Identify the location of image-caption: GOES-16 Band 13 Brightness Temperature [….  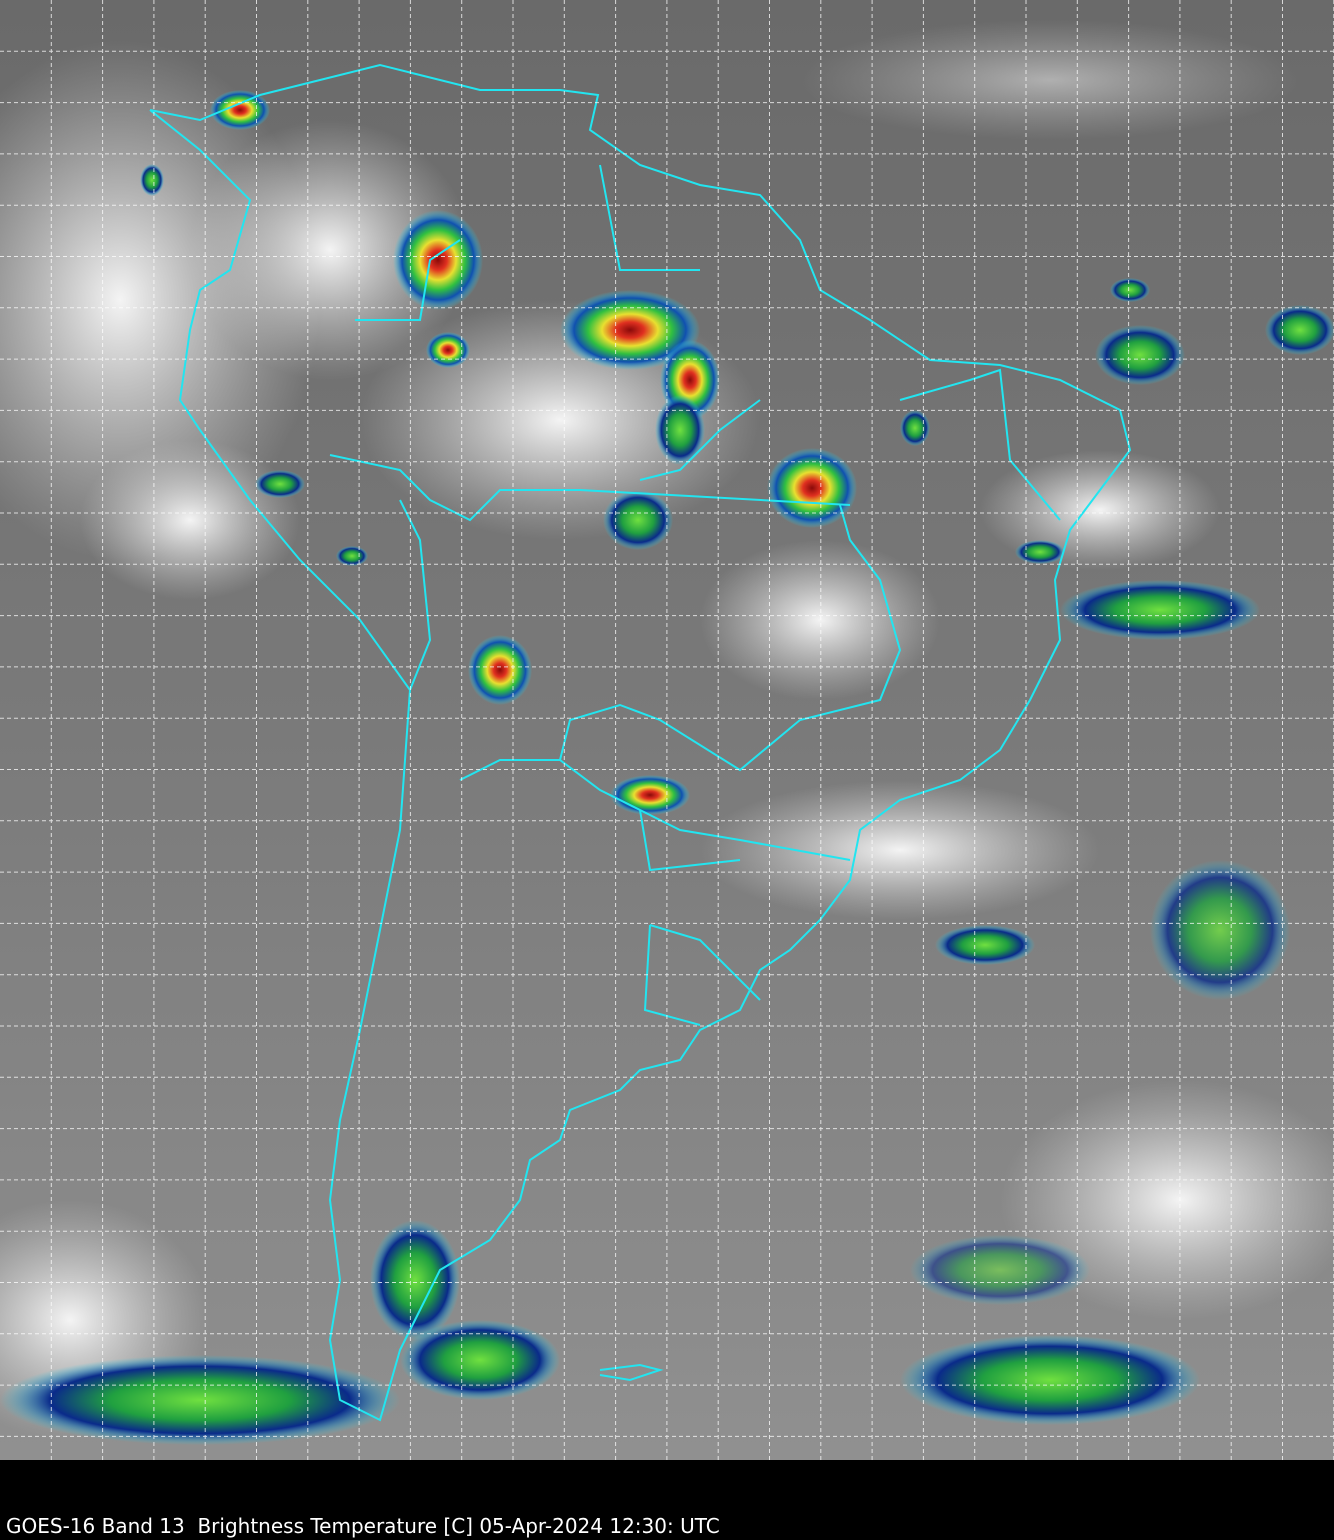
(363, 1526).